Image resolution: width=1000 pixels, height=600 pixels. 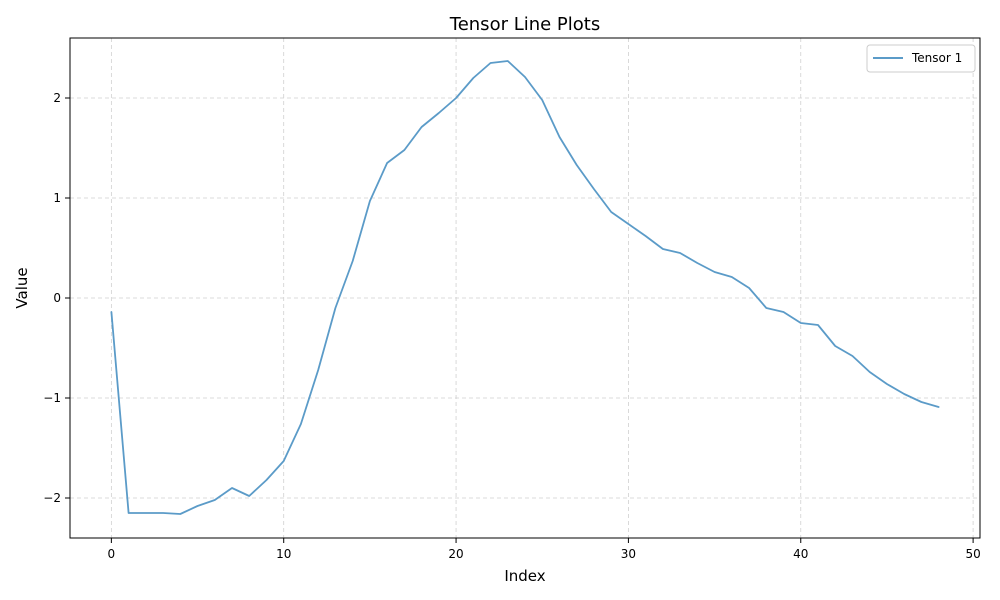 I want to click on legend-label: Tensor 1, so click(x=936, y=58).